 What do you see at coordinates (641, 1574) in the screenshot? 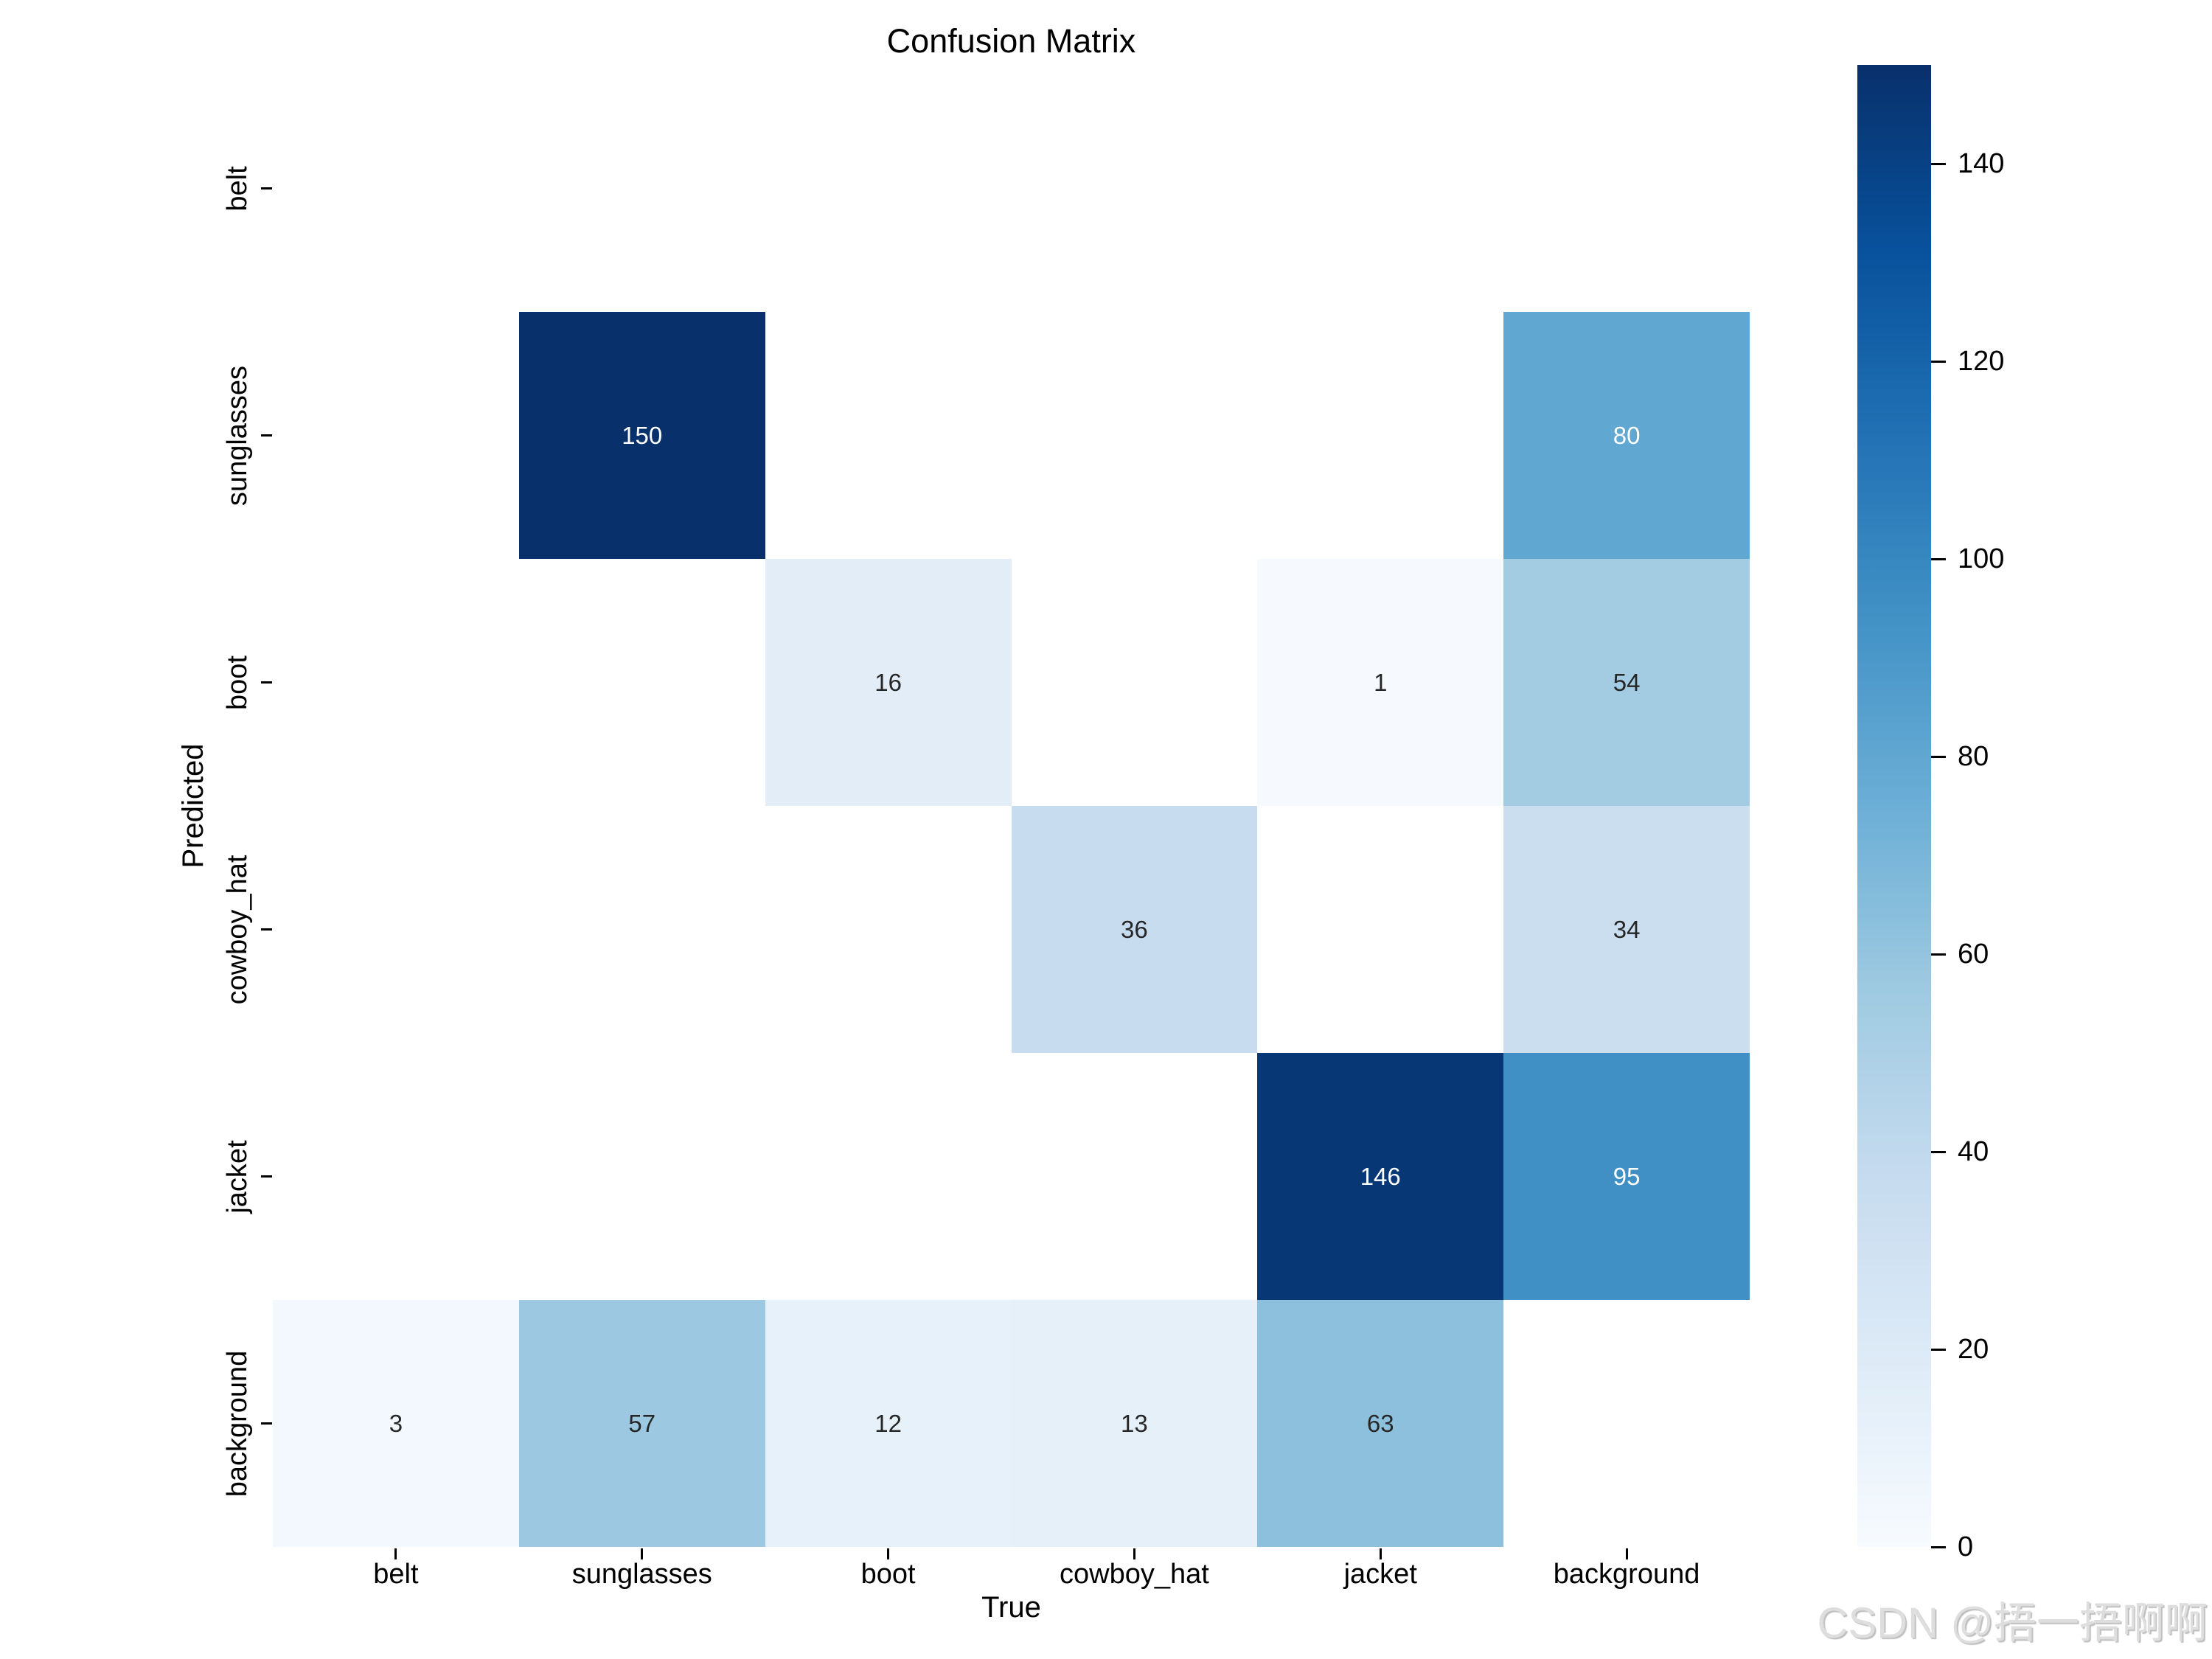
I see `x-tick-label: sunglasses` at bounding box center [641, 1574].